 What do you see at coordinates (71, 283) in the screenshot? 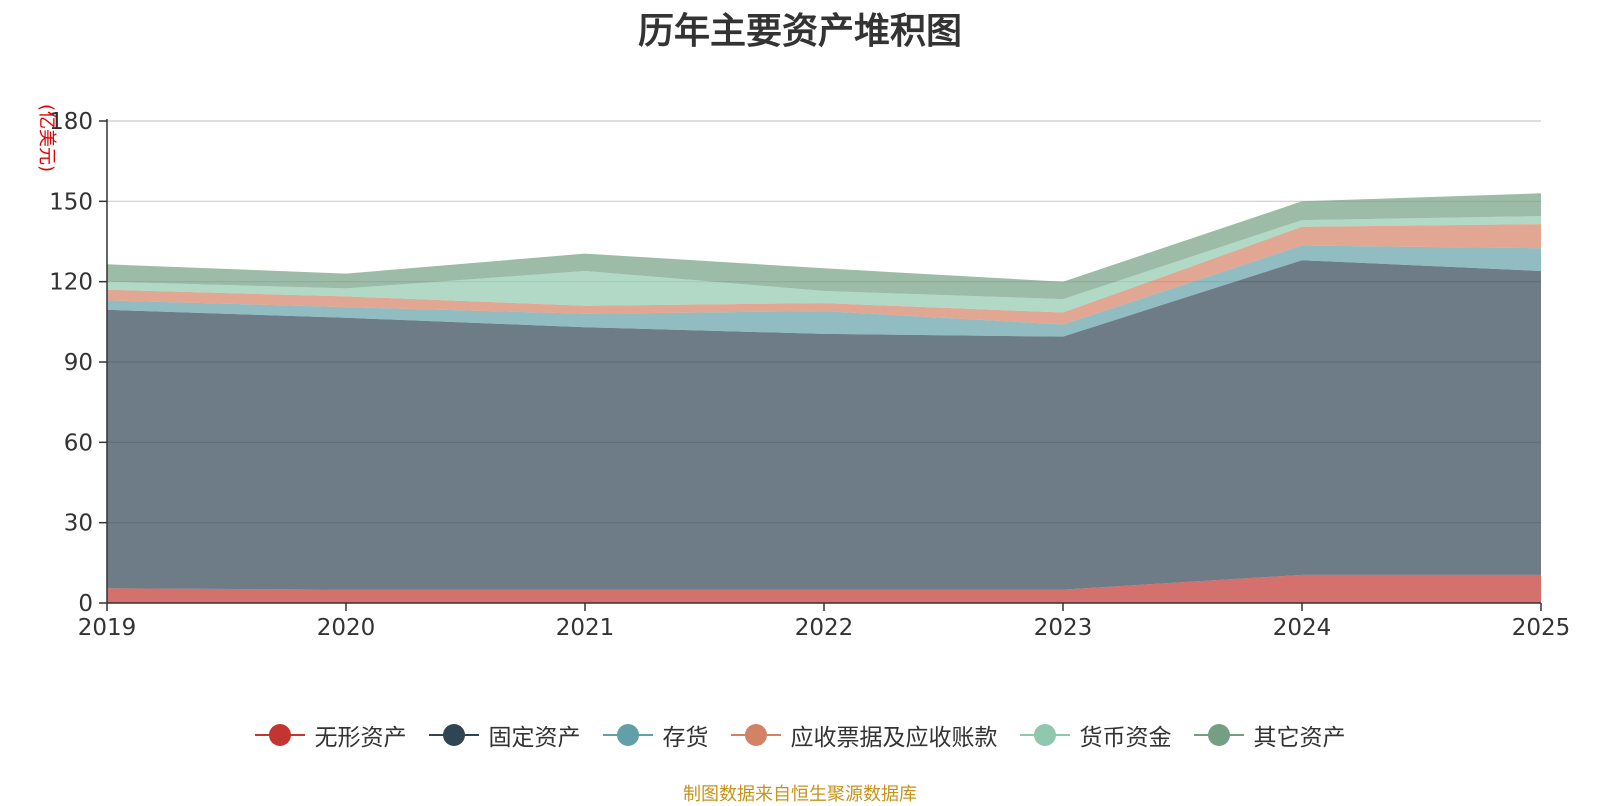
I see `y-tick-label: 120` at bounding box center [71, 283].